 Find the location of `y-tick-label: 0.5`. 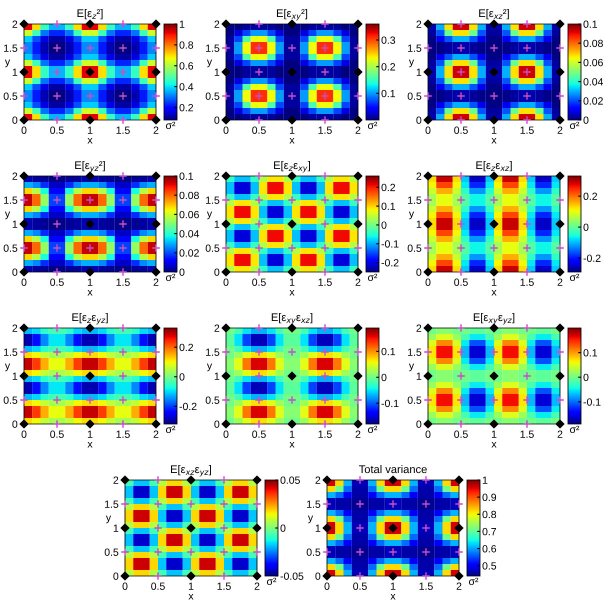

y-tick-label: 0.5 is located at coordinates (213, 96).